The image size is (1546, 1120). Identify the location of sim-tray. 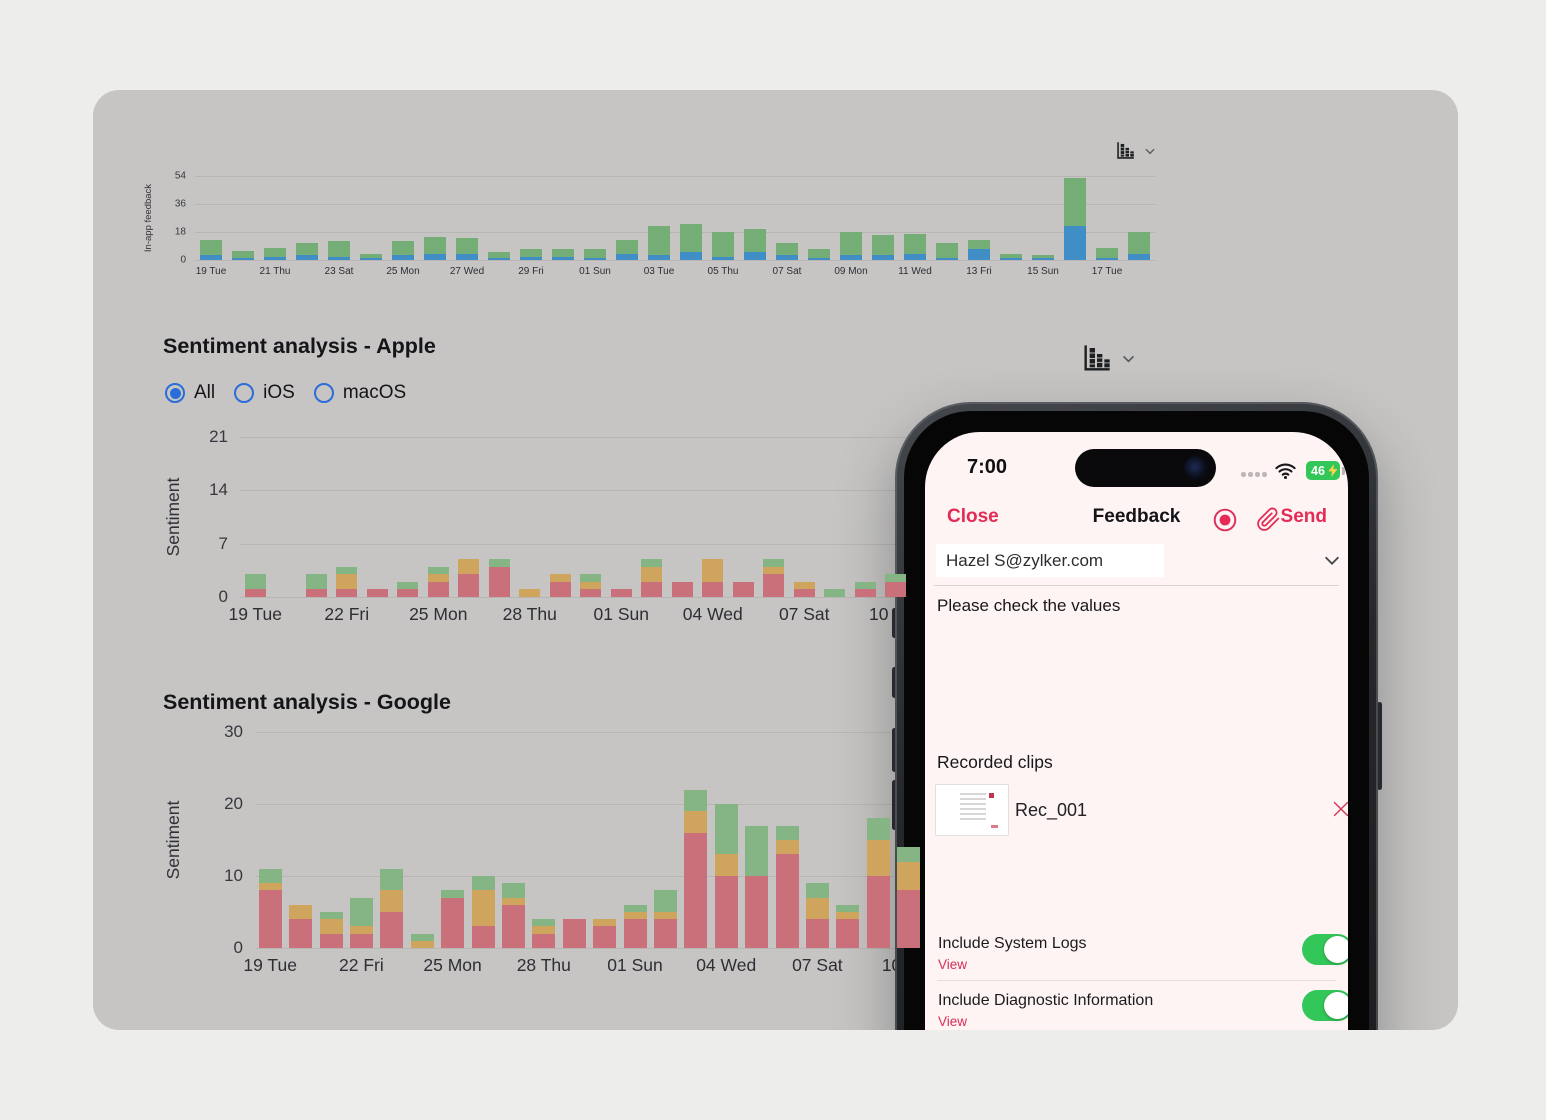
(894, 682).